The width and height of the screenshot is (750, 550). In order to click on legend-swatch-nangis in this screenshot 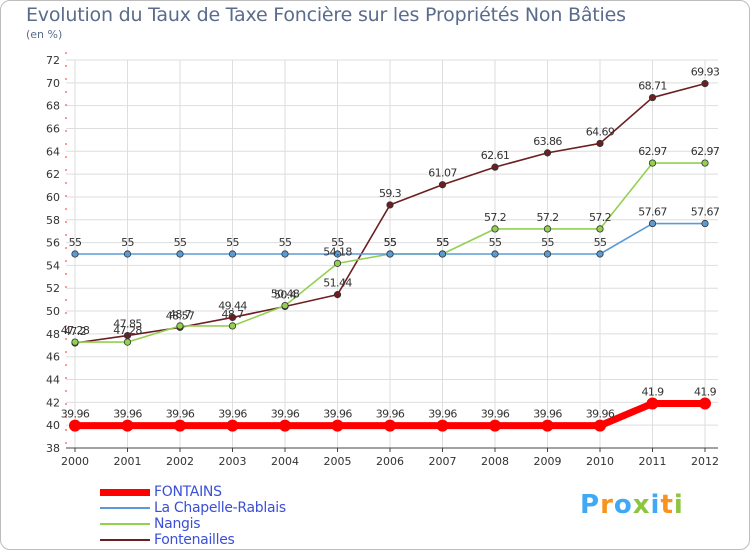, I will do `click(125, 524)`.